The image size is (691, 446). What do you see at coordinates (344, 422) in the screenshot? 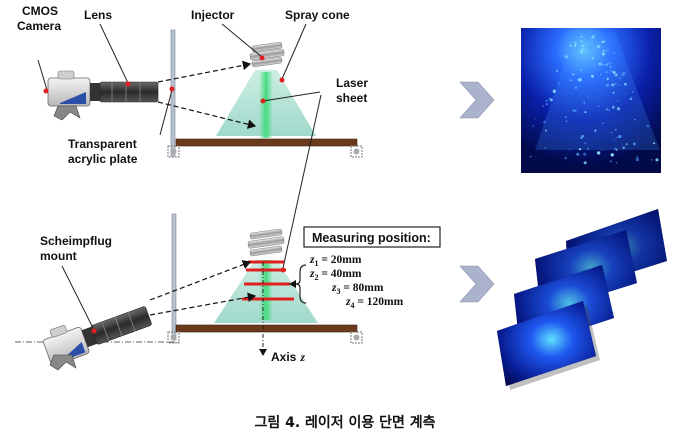
I see `figure-caption: 그림 4. 레이저 이용 단면 계측` at bounding box center [344, 422].